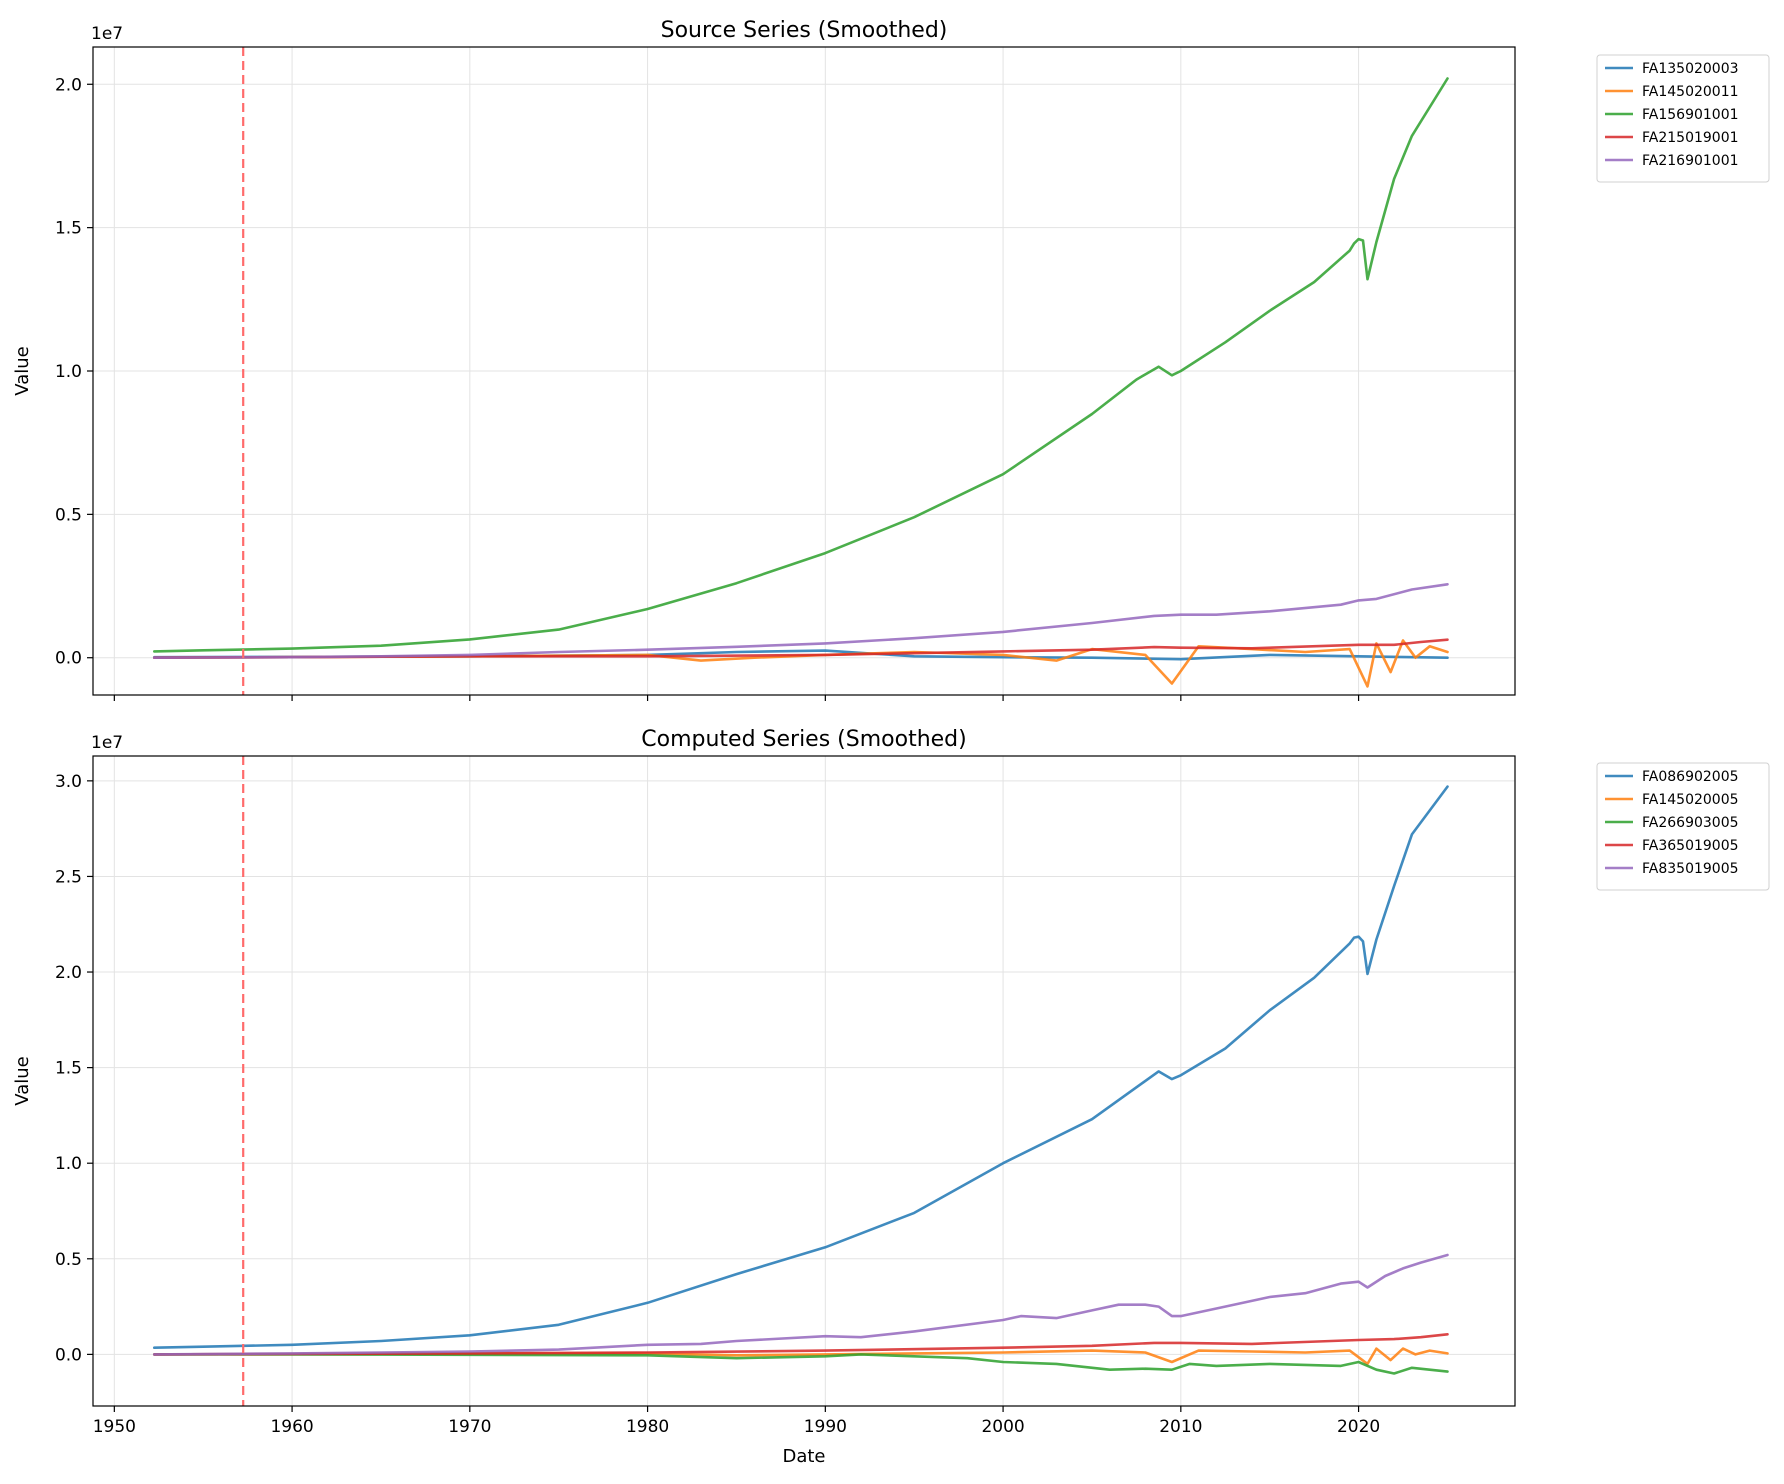 The height and width of the screenshot is (1484, 1784). I want to click on x-tick-label: 1990, so click(825, 1427).